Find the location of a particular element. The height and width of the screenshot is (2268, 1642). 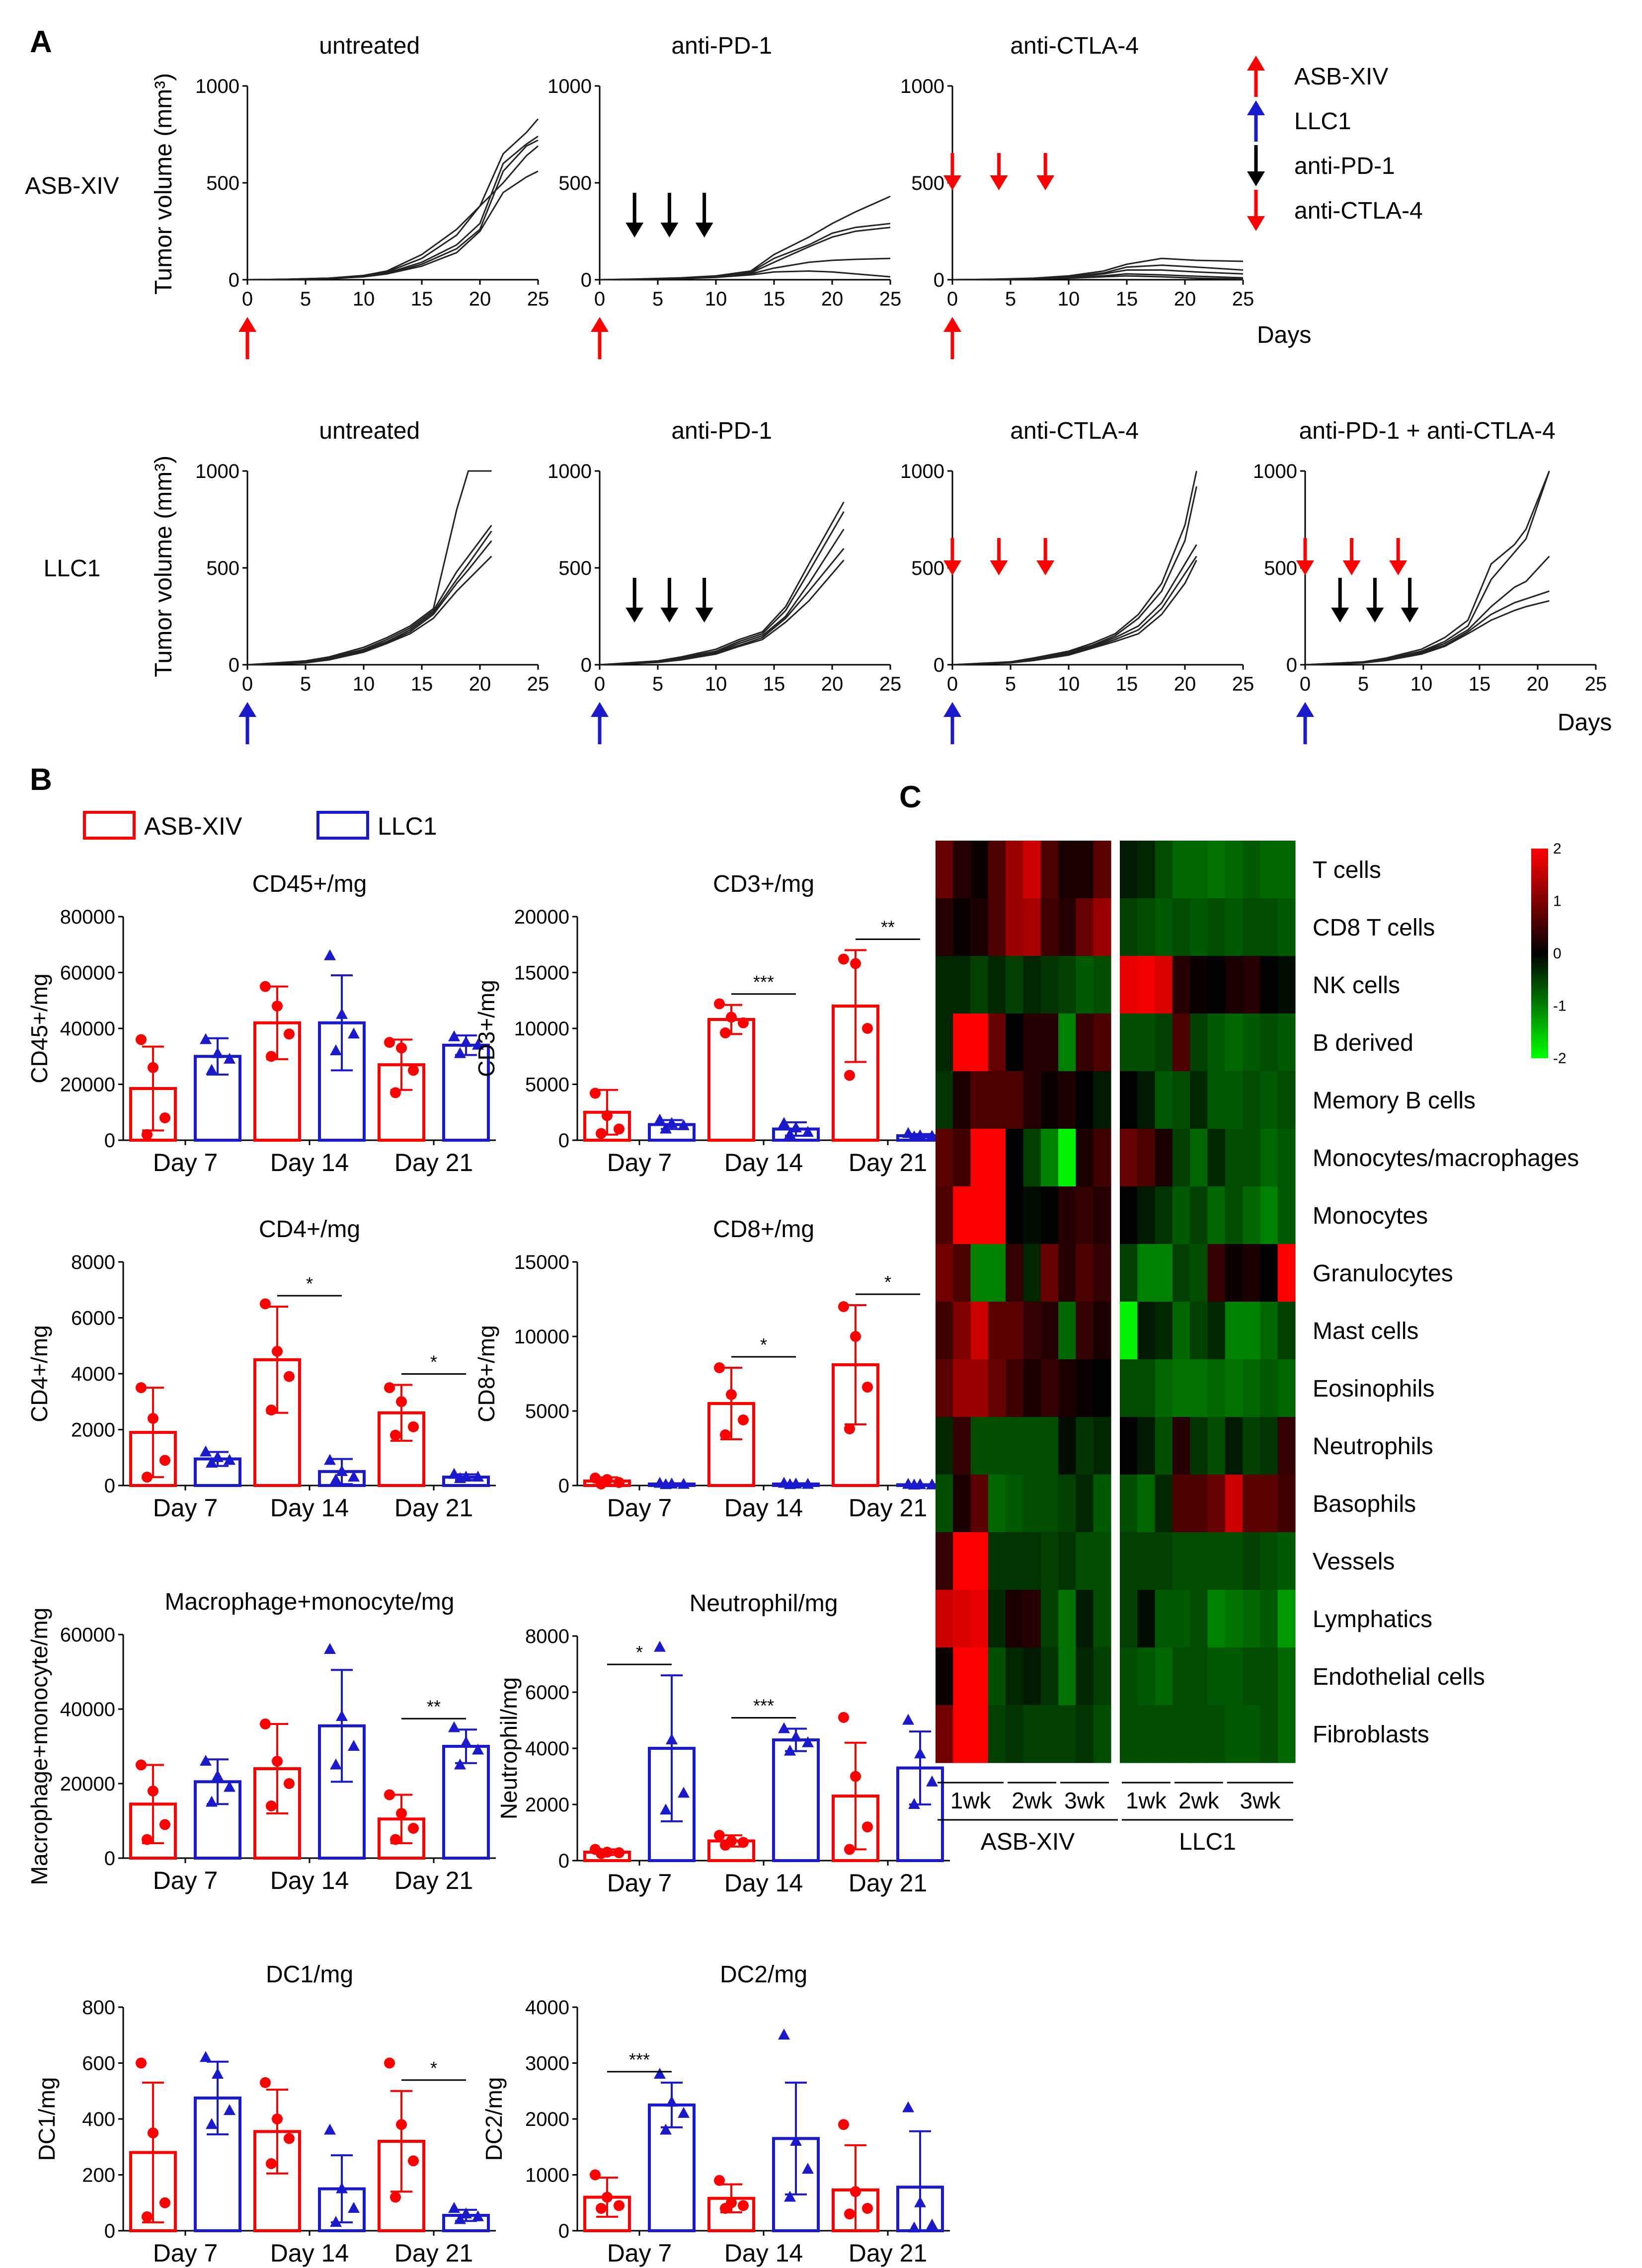

y-axis-title: CD4+/mg is located at coordinates (39, 1373).